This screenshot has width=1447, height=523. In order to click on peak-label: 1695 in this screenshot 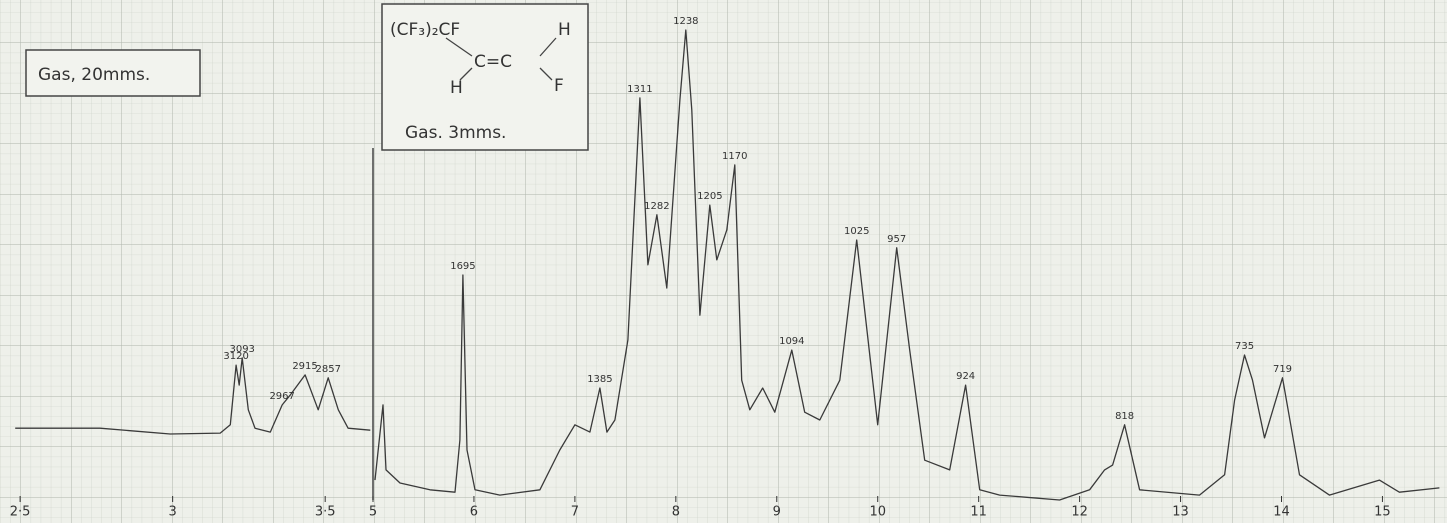, I will do `click(462, 266)`.